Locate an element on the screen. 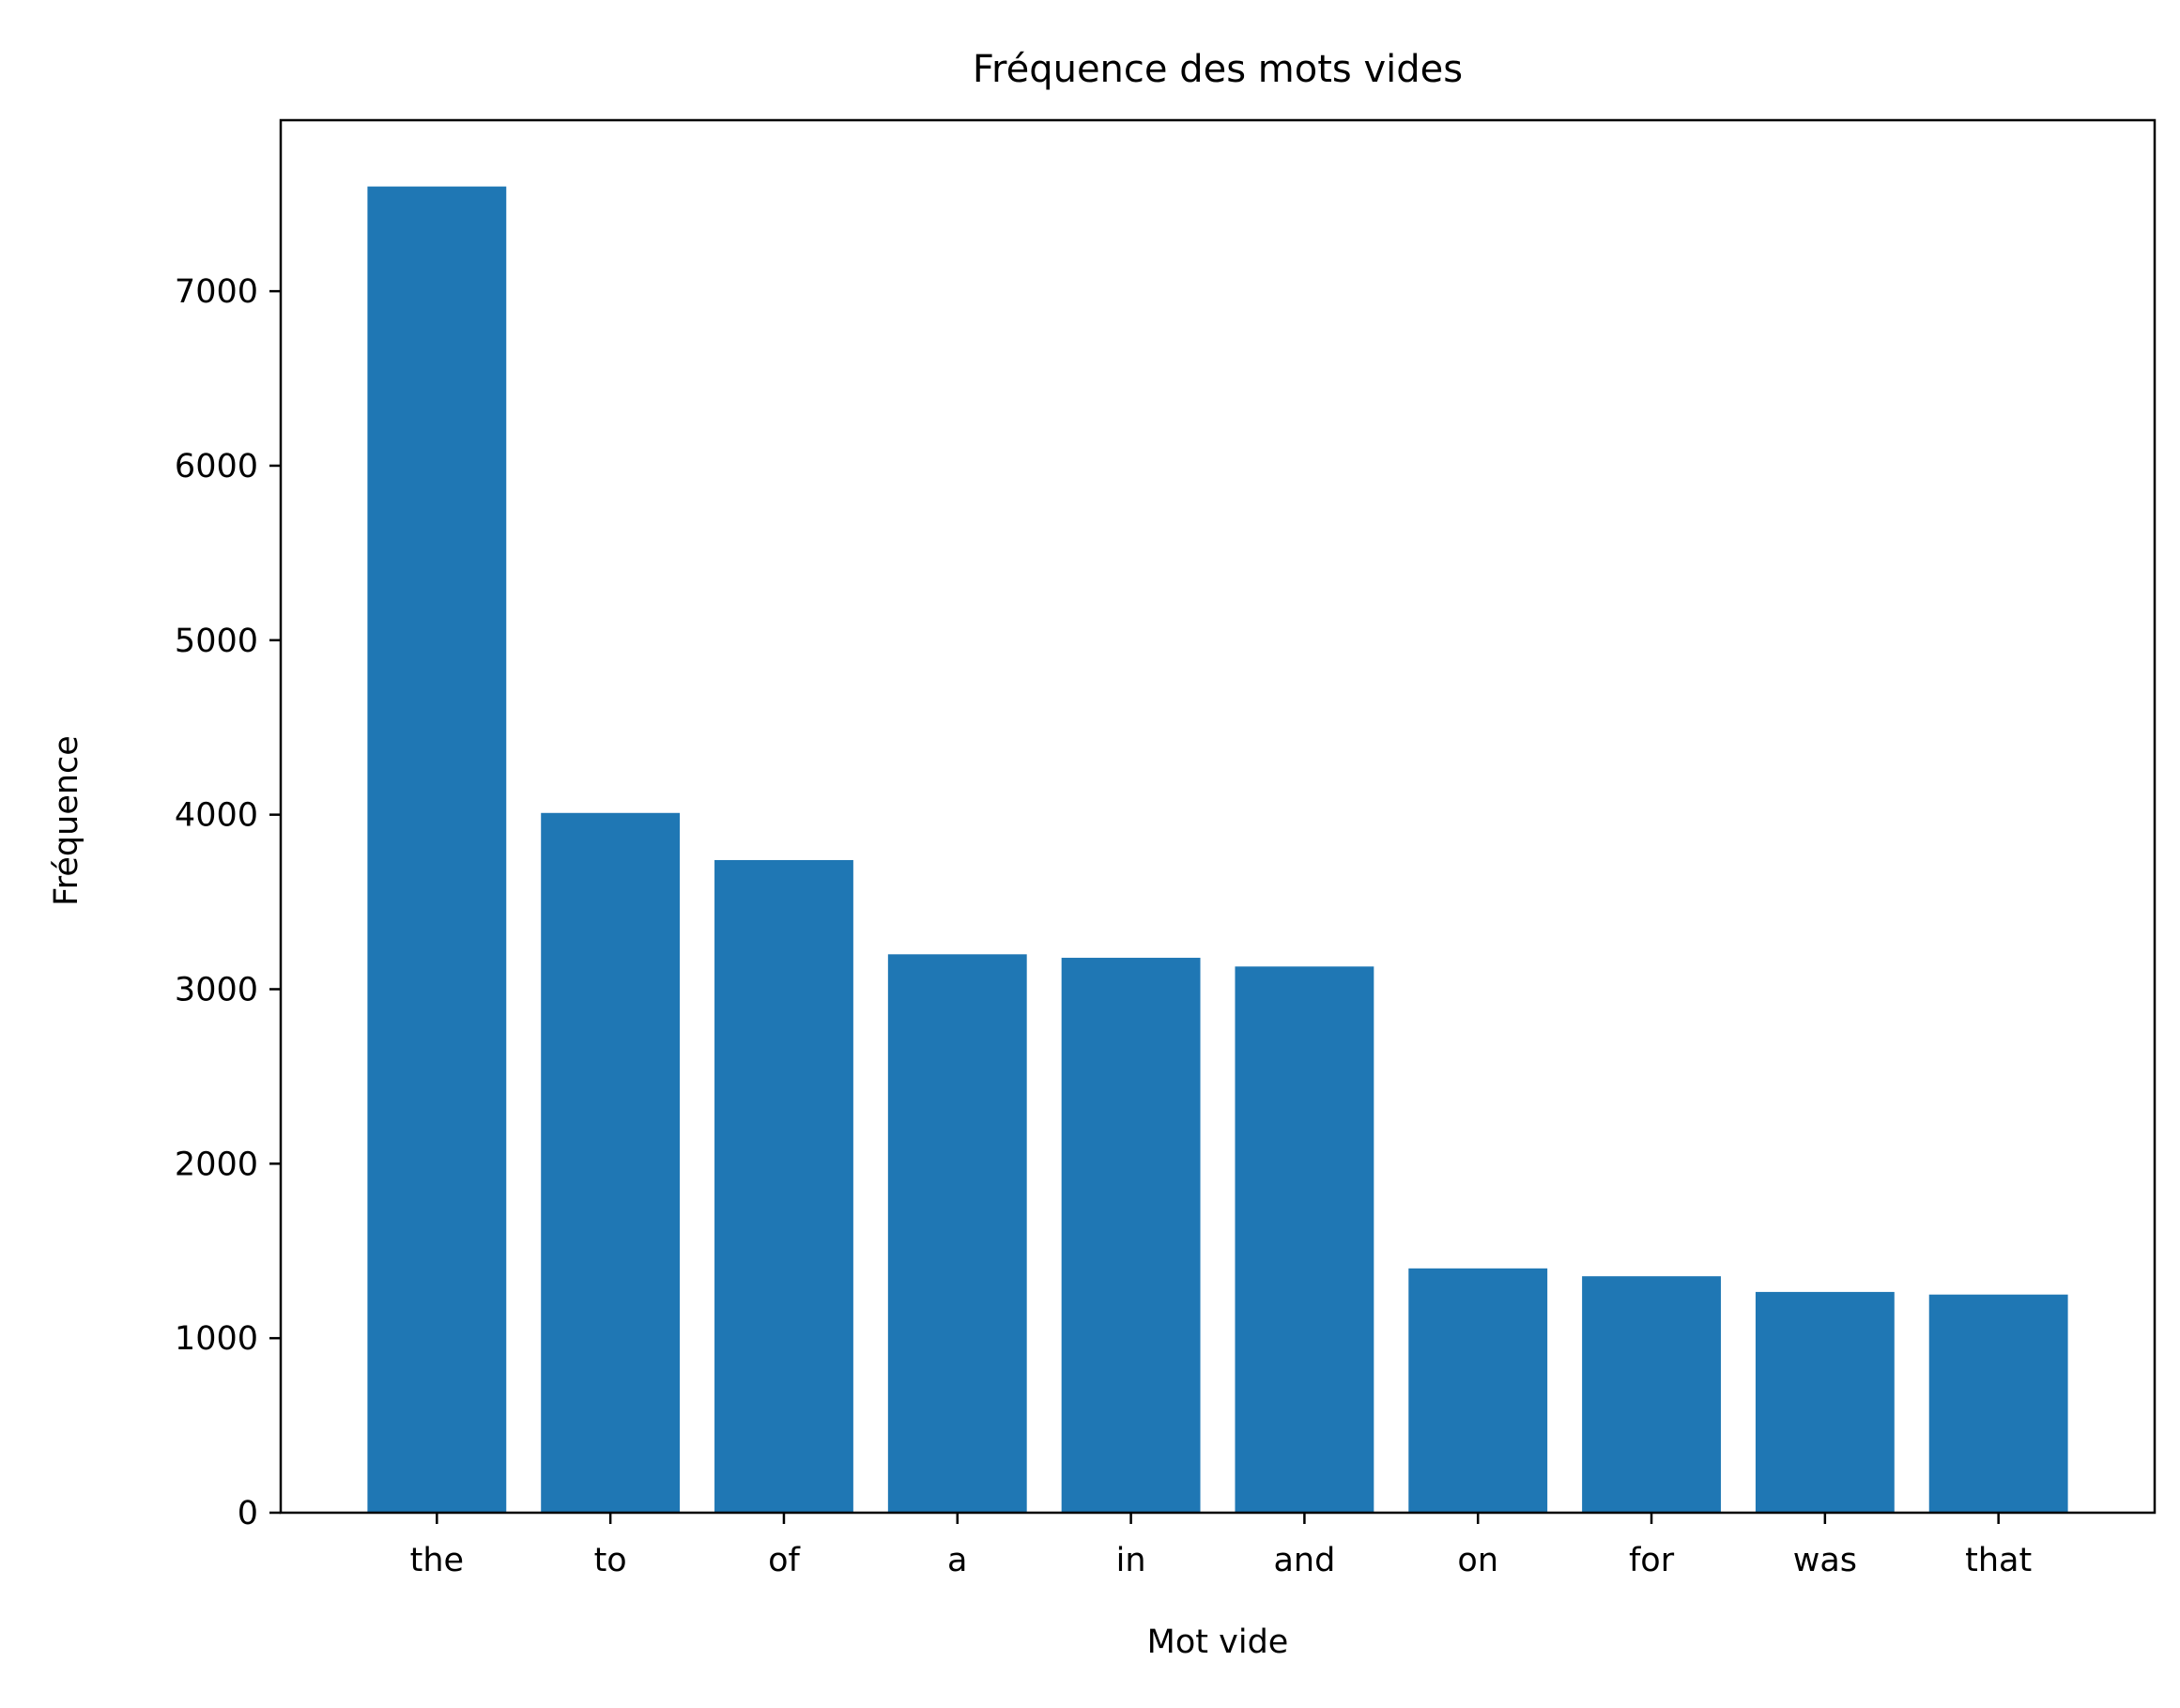  y-tick-label: 5000 is located at coordinates (216, 641).